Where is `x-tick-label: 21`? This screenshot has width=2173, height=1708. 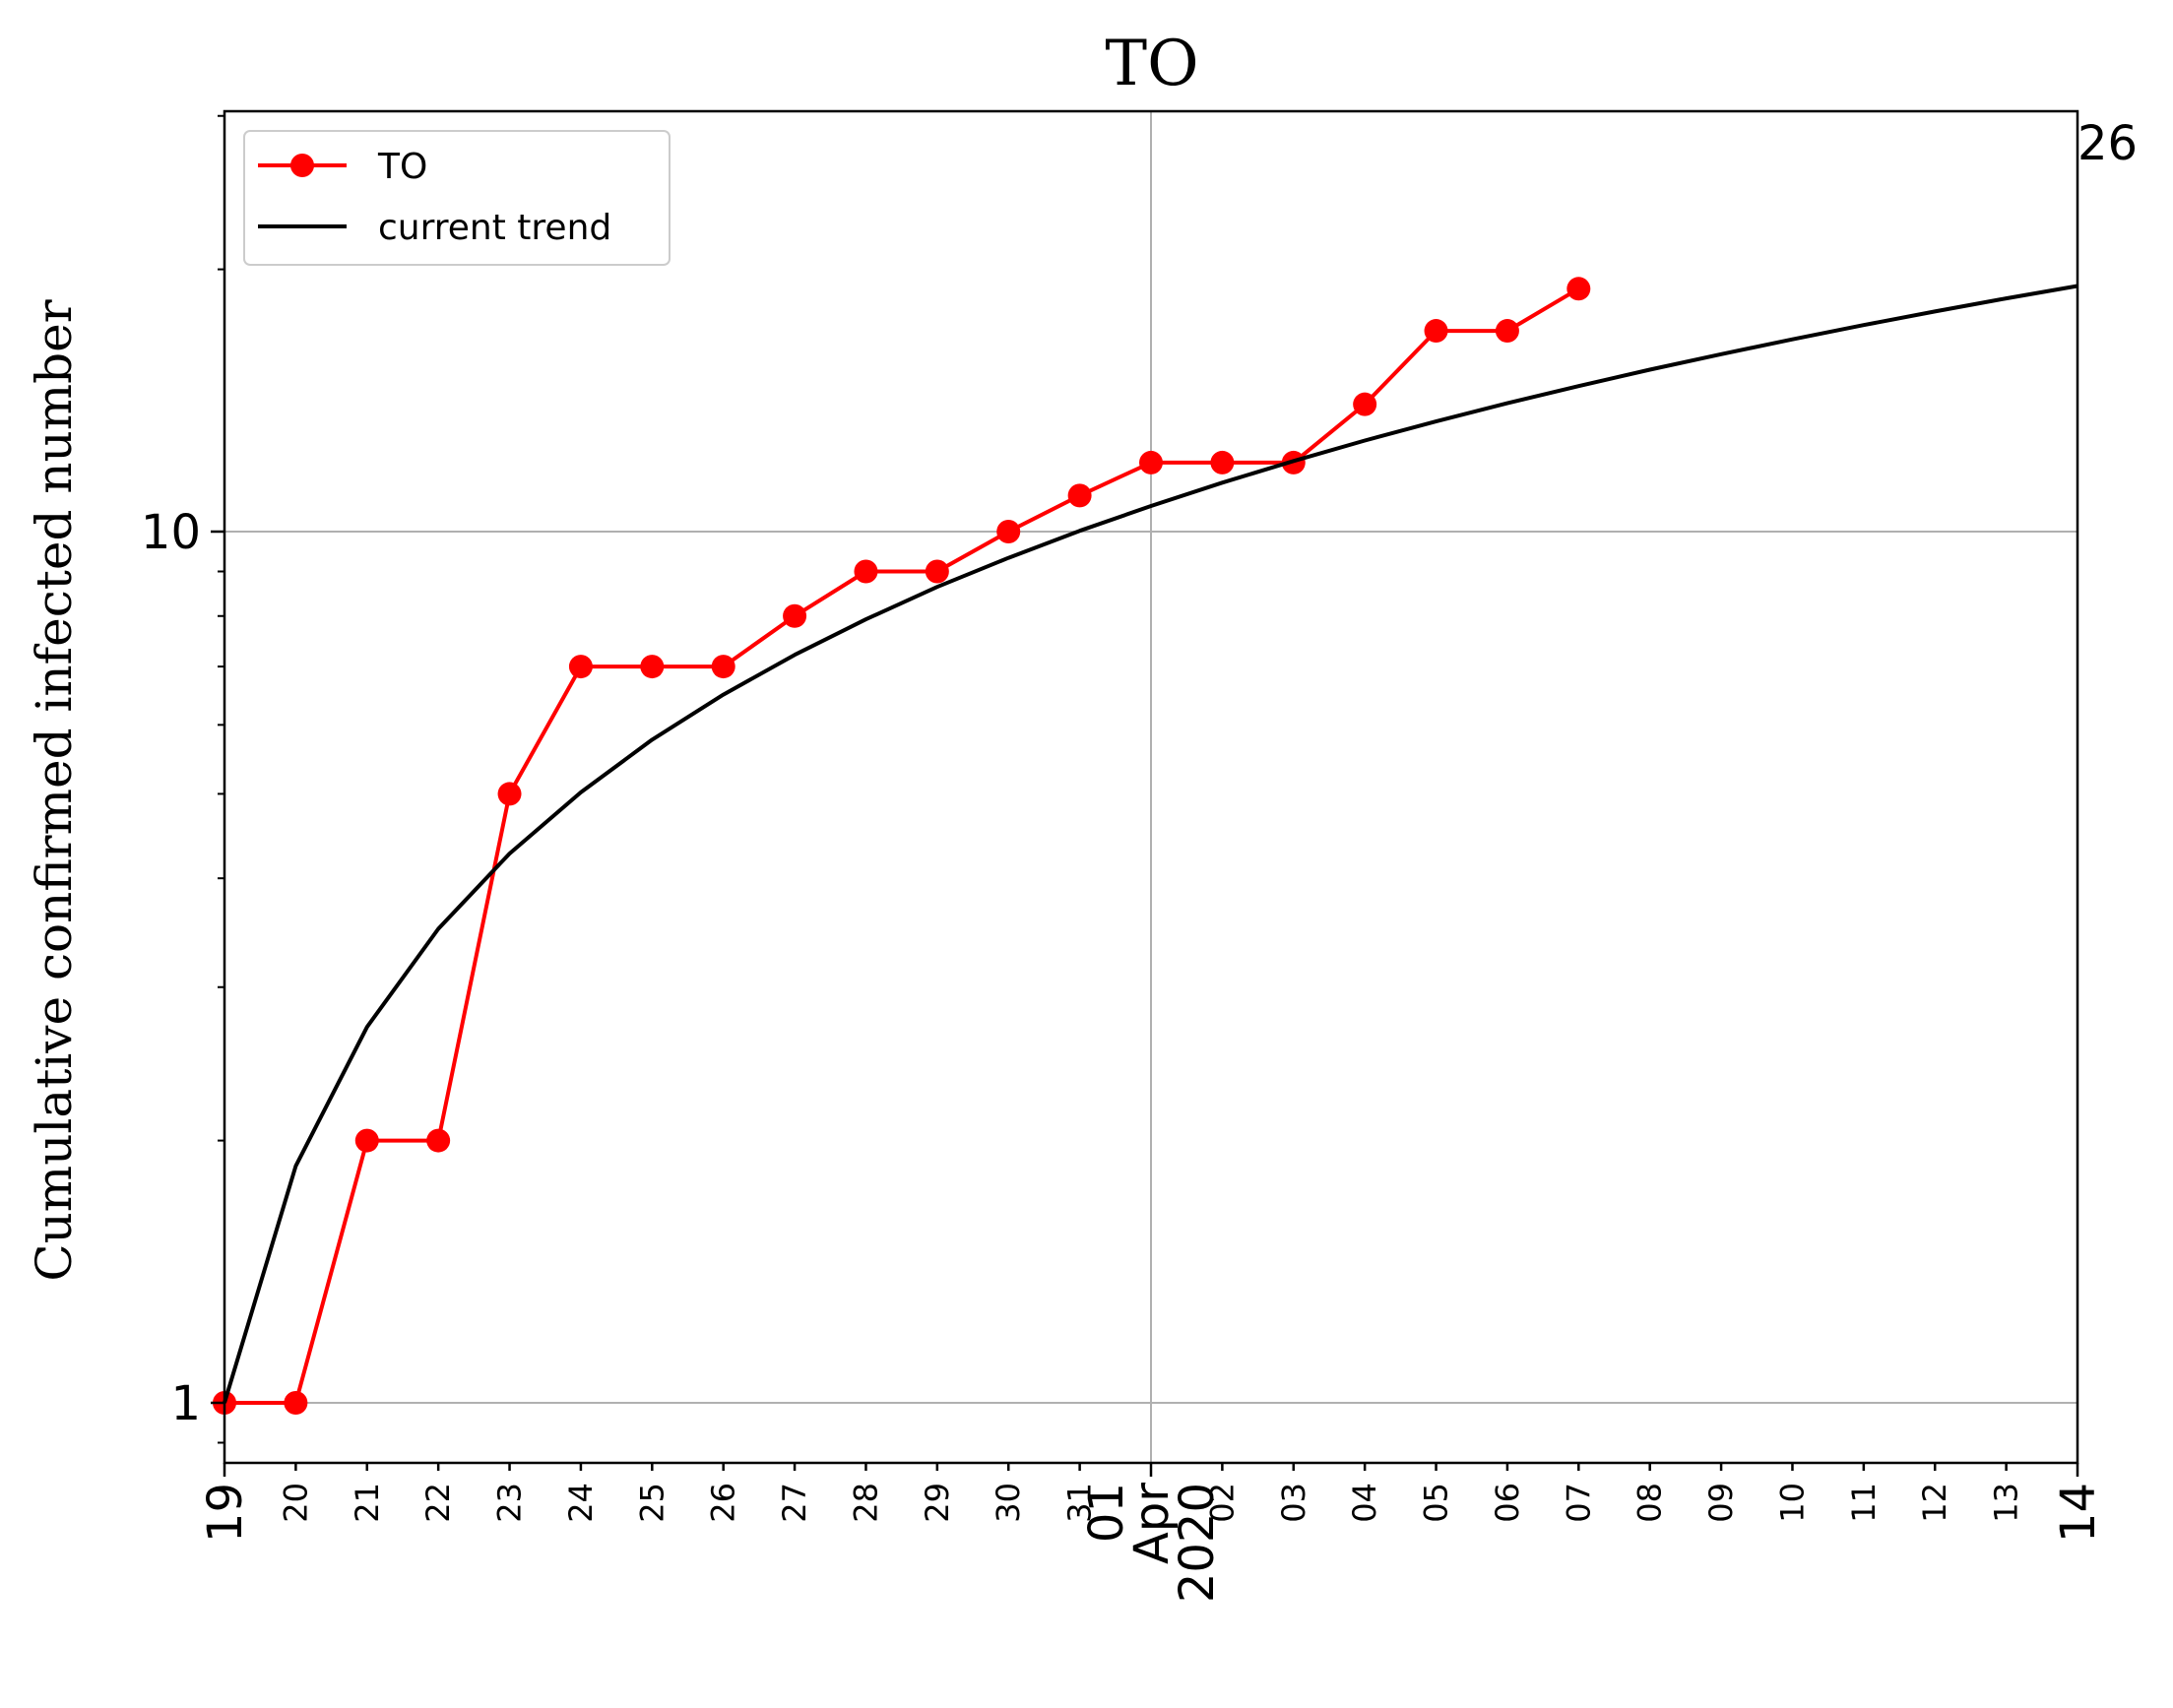
x-tick-label: 21 is located at coordinates (367, 1503).